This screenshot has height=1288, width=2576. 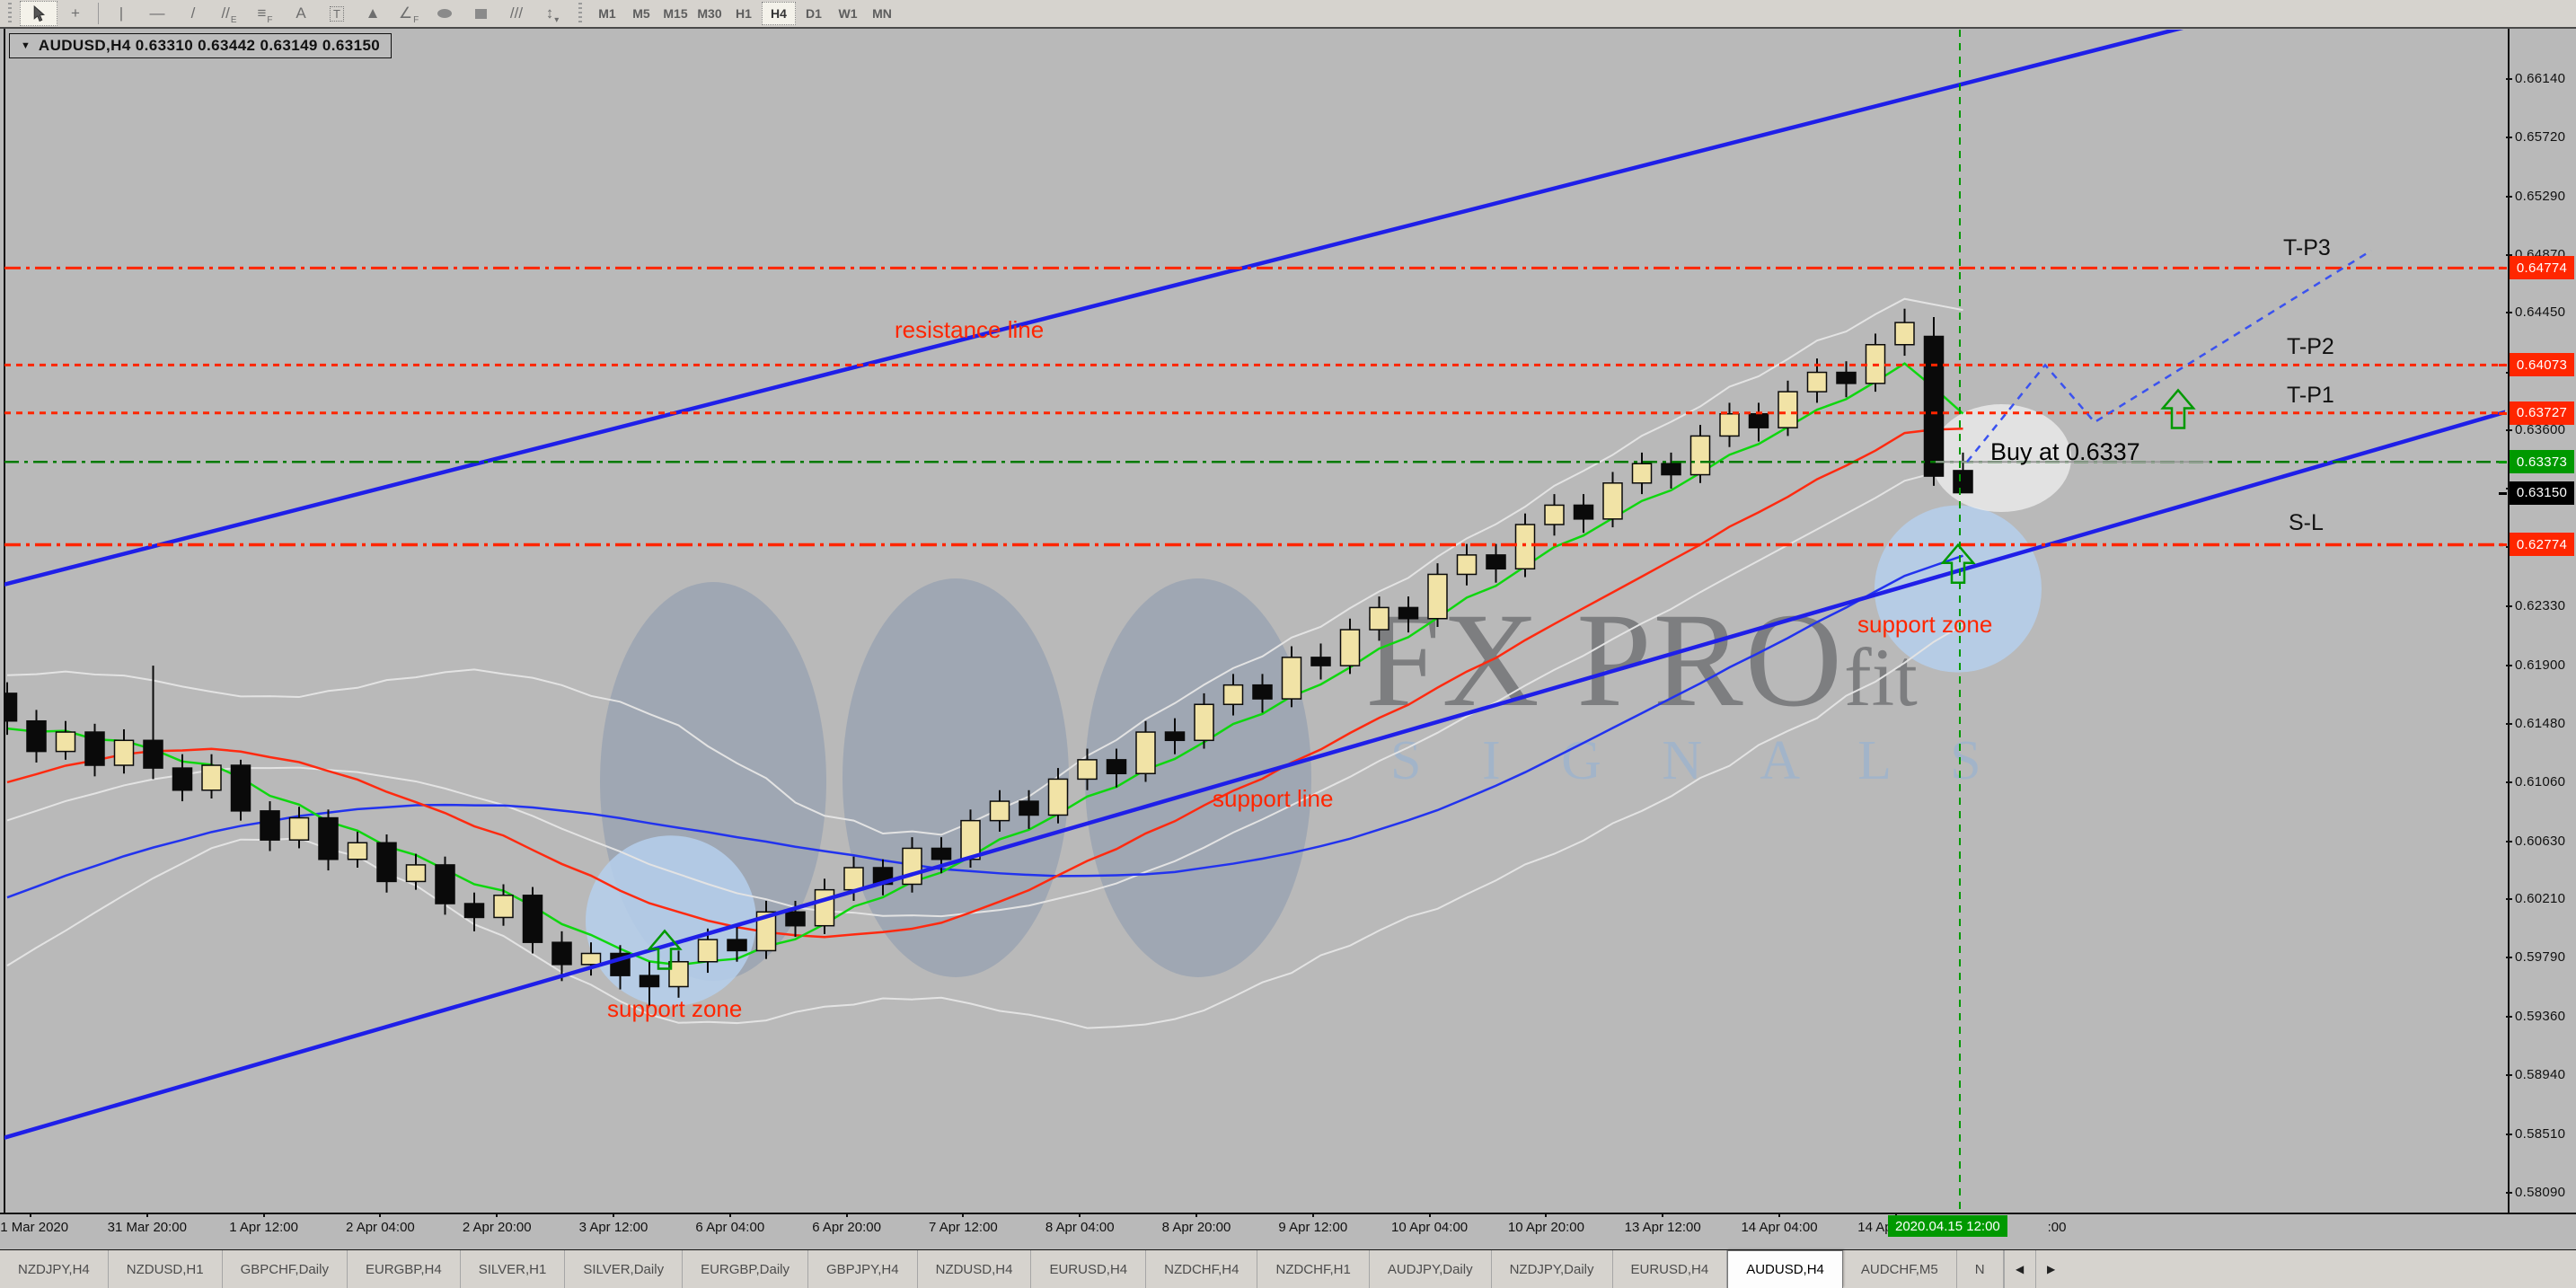 I want to click on tp2-label: T-P2, so click(x=2310, y=346).